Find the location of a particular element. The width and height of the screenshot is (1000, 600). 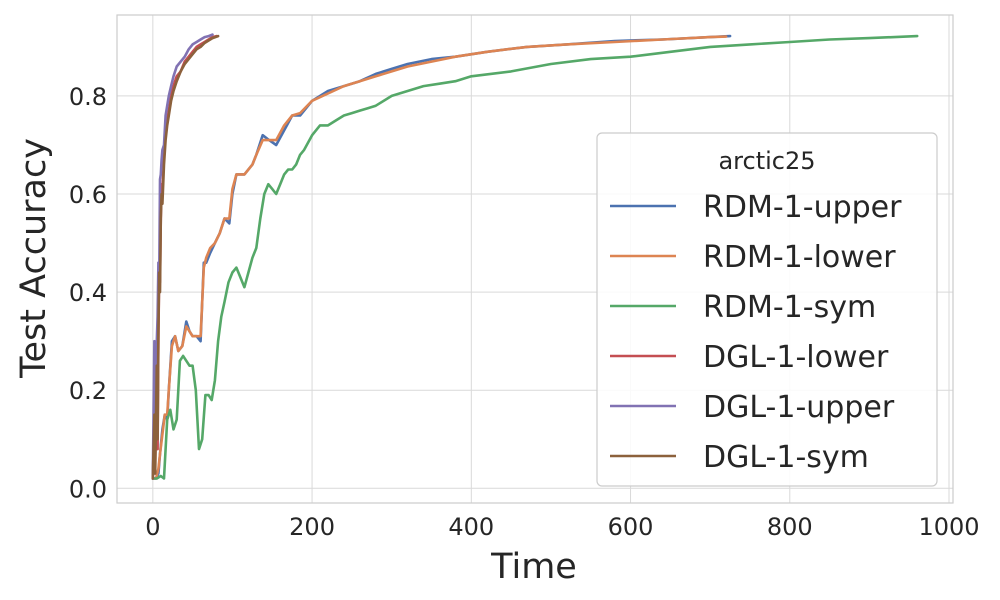

y-tick-label: 0.6 is located at coordinates (88, 195).